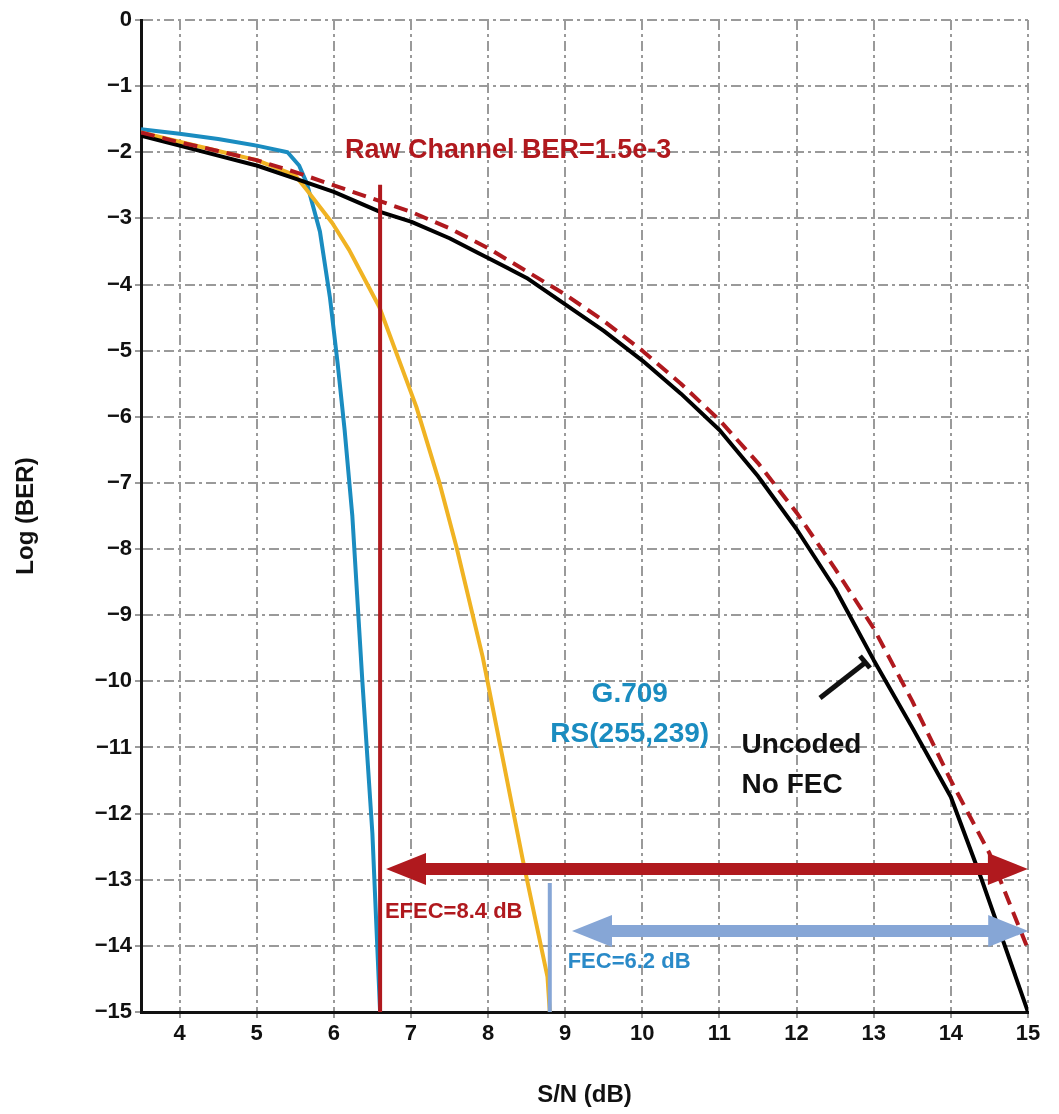 This screenshot has height=1114, width=1059. What do you see at coordinates (584, 1094) in the screenshot?
I see `x-axis-title: S/N (dB)` at bounding box center [584, 1094].